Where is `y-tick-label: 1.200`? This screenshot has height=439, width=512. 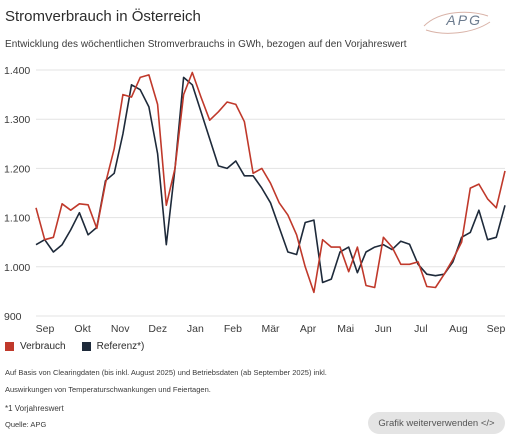
y-tick-label: 1.200 is located at coordinates (17, 169).